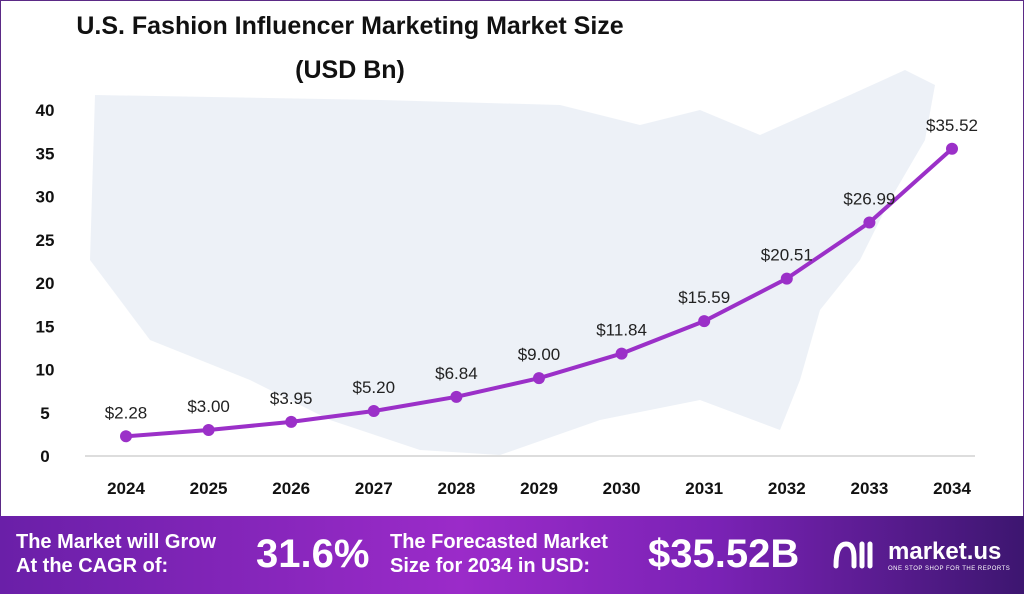  I want to click on y-tick-label: 20, so click(45, 283).